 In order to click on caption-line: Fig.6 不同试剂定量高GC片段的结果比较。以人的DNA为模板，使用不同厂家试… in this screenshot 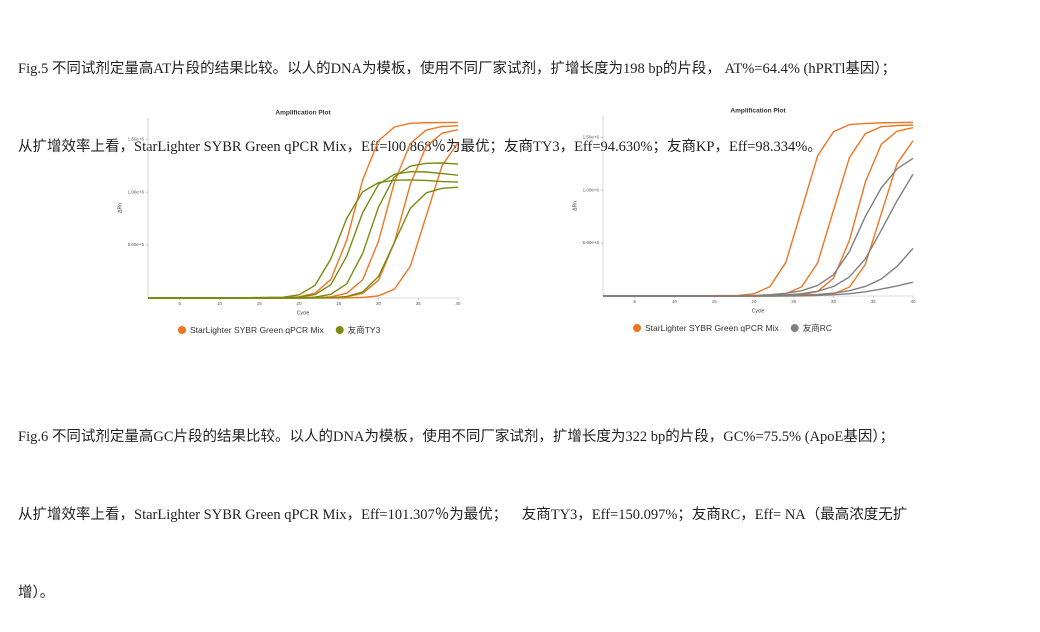, I will do `click(456, 437)`.